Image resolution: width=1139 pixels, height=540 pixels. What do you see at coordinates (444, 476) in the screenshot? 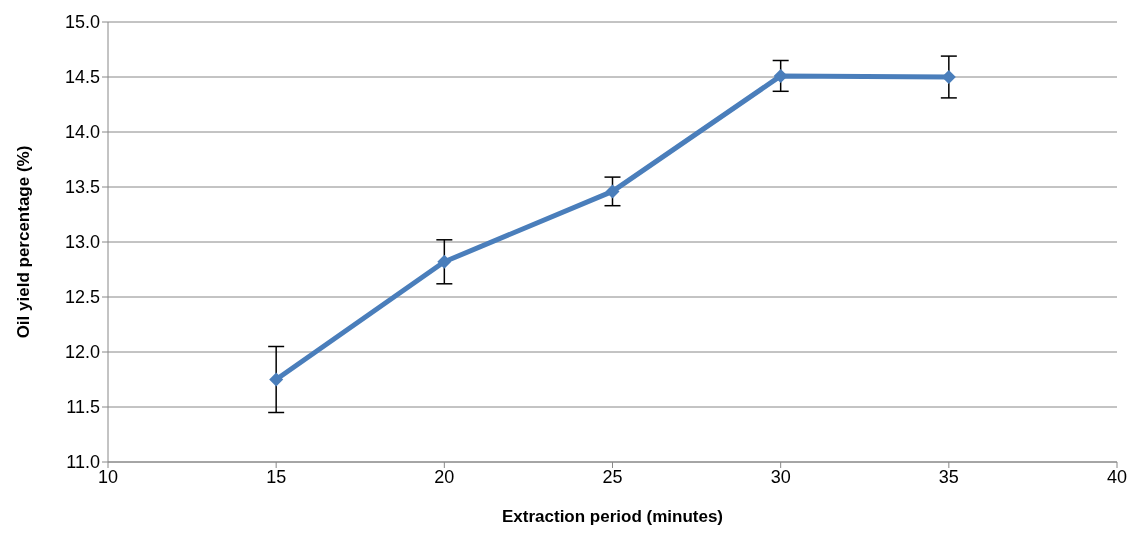
I see `x-tick-label: 20` at bounding box center [444, 476].